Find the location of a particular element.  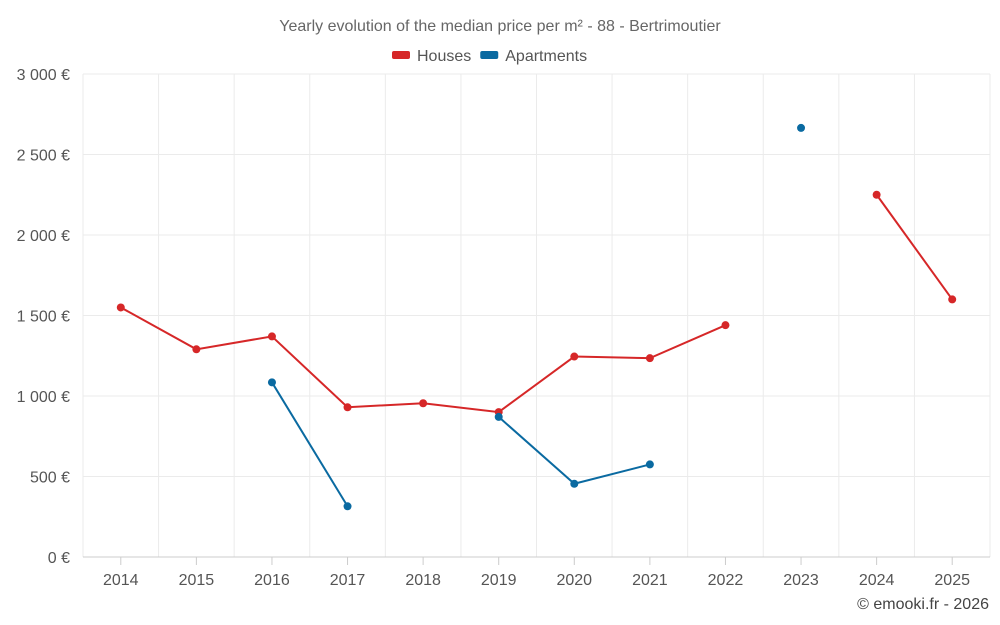

data-point-apartments-2021 is located at coordinates (649, 464).